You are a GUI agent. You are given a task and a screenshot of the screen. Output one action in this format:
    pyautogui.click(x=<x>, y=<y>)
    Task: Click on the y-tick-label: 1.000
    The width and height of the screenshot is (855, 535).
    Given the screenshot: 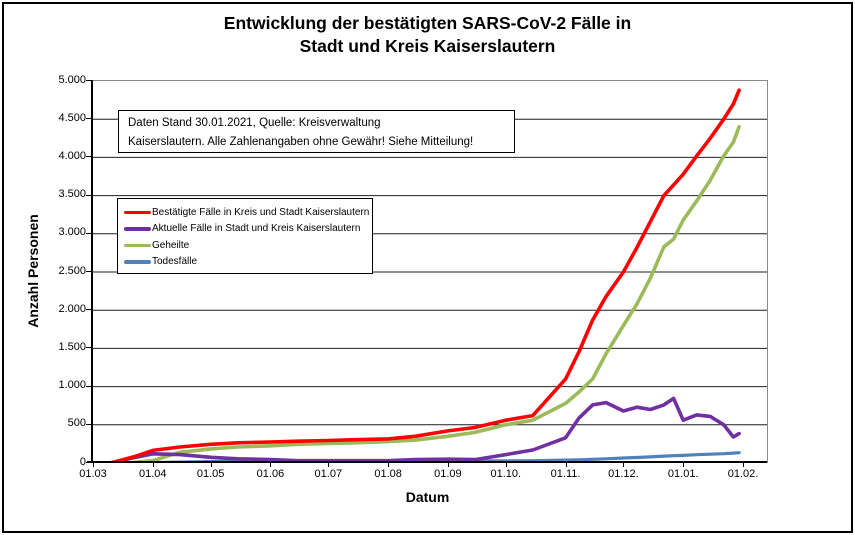 What is the action you would take?
    pyautogui.click(x=72, y=385)
    